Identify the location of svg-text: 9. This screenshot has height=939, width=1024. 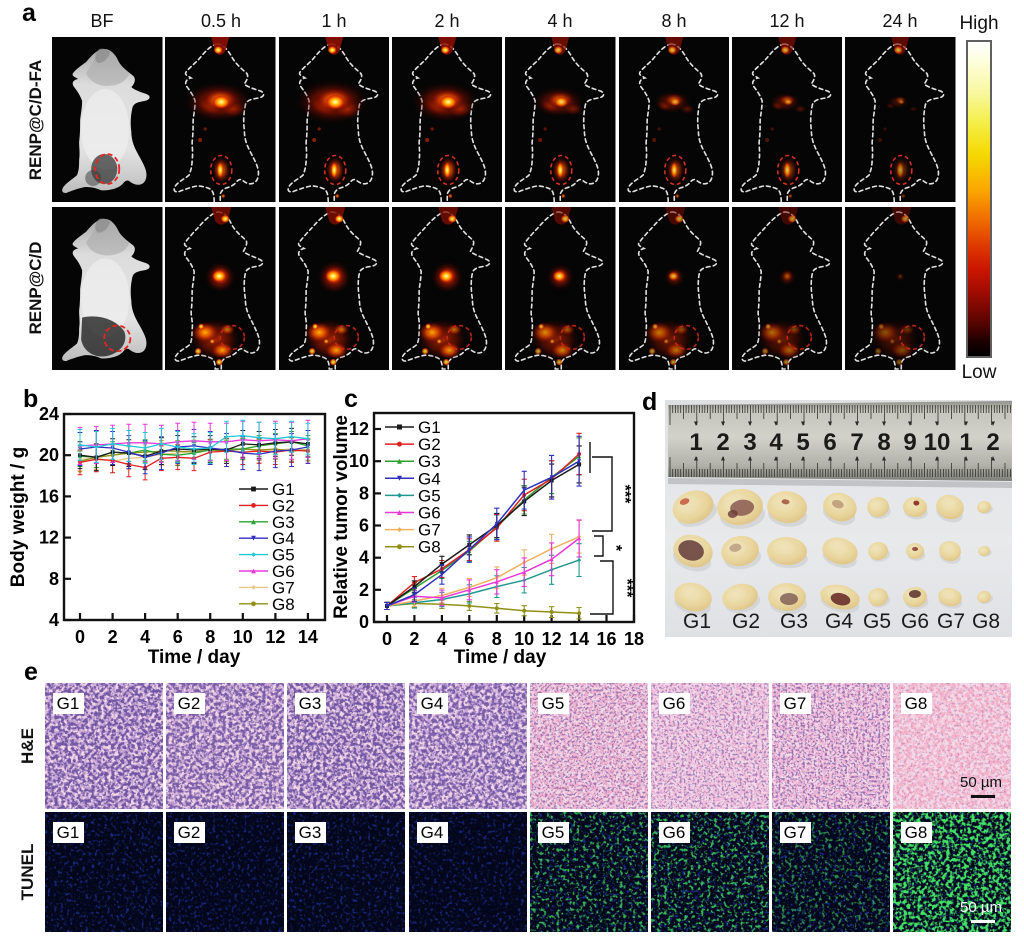
(909, 442).